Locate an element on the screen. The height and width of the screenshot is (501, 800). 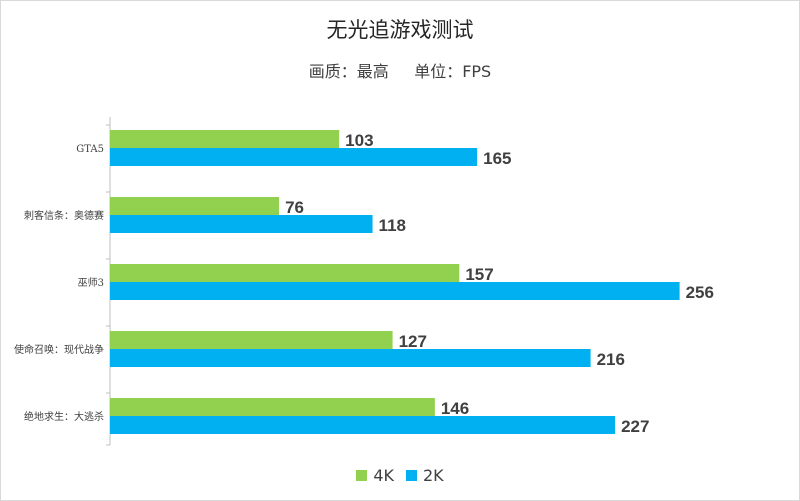
data-label-4k: 76 is located at coordinates (294, 207).